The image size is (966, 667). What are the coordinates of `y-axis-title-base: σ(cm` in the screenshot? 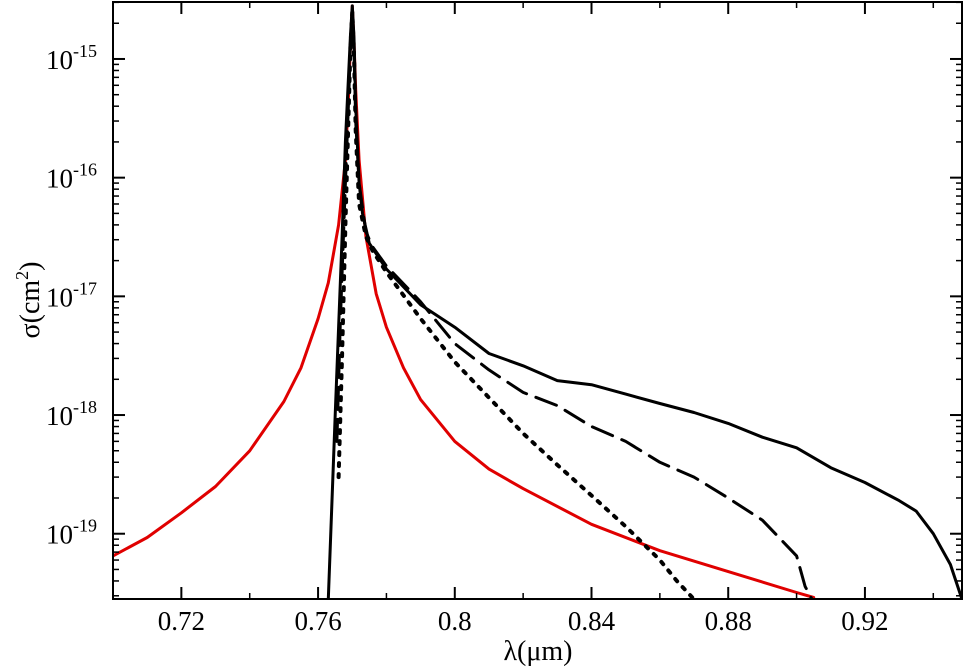 It's located at (30, 309).